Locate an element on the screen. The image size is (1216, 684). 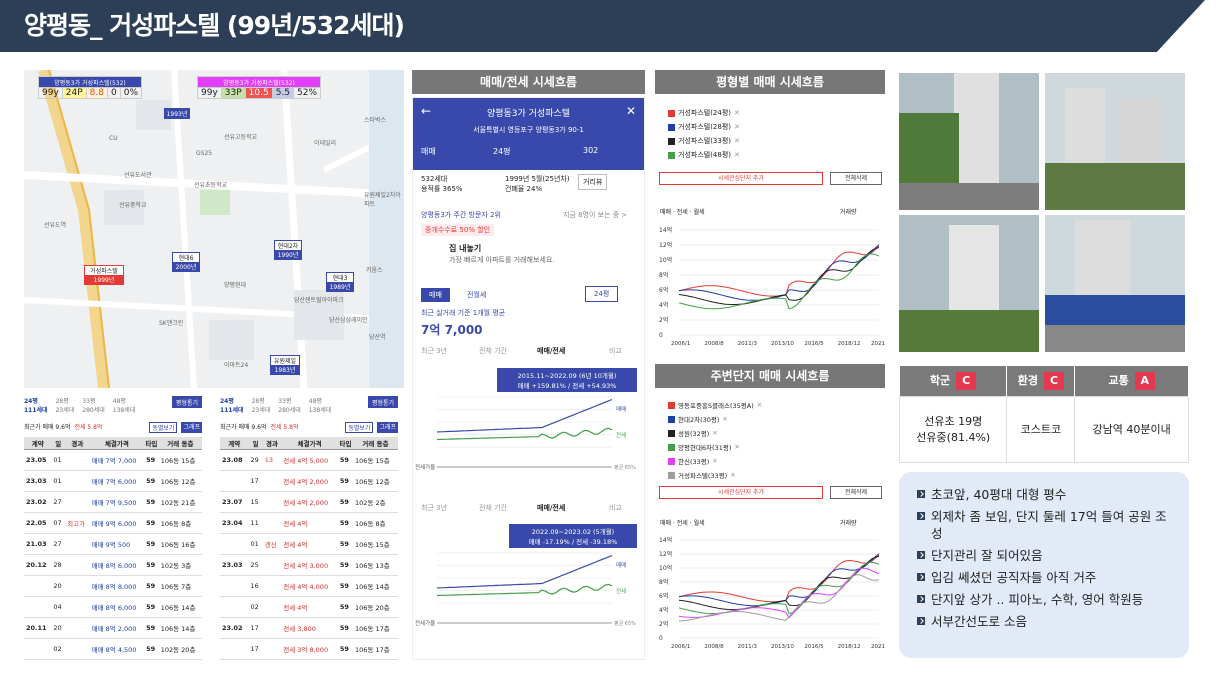
comments-count: 302 is located at coordinates (591, 150).